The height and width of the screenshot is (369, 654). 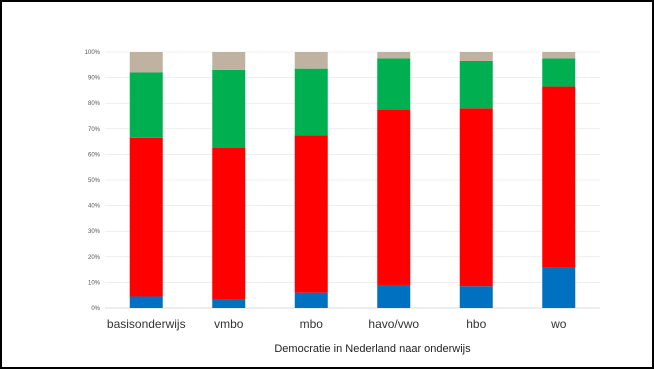 I want to click on y-tick-label: 10%, so click(x=94, y=283).